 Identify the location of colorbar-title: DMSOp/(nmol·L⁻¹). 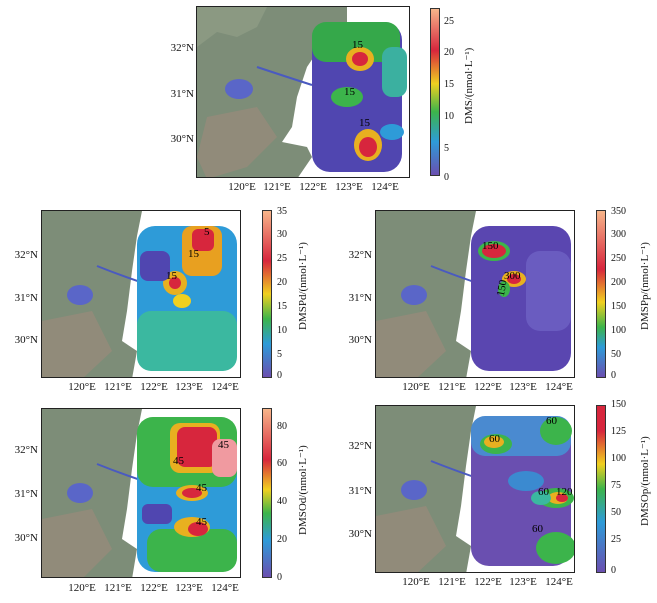
(645, 481).